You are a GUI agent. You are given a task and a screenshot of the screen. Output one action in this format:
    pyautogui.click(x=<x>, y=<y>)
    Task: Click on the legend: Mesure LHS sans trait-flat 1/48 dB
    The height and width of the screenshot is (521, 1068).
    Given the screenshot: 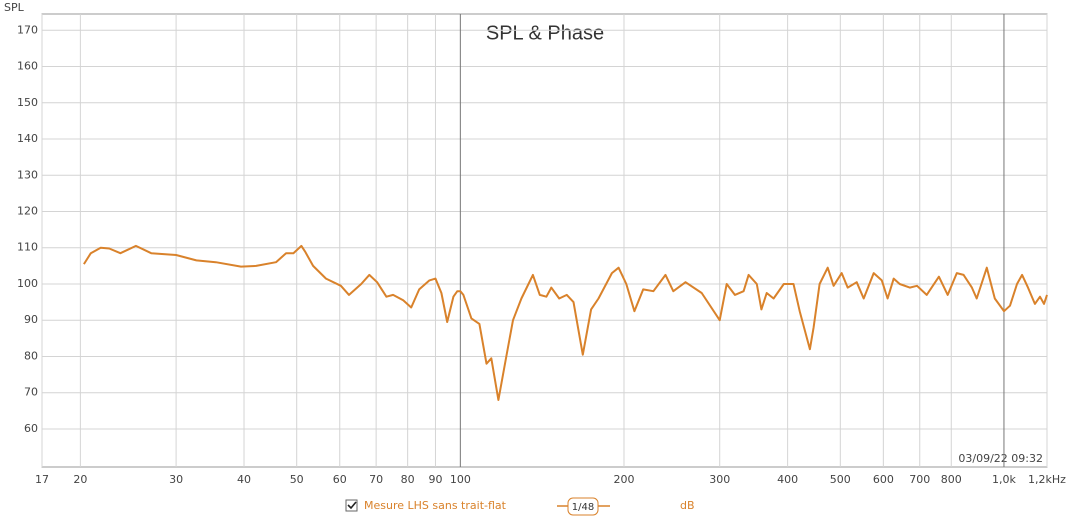 What is the action you would take?
    pyautogui.click(x=520, y=506)
    